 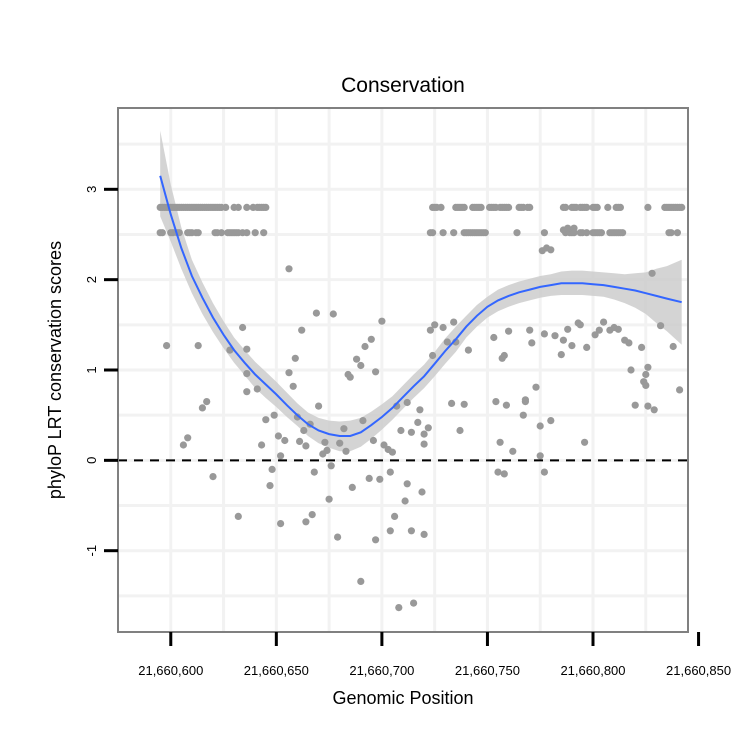 What do you see at coordinates (101, 371) in the screenshot?
I see `y-axis: -1 0 1 2 3` at bounding box center [101, 371].